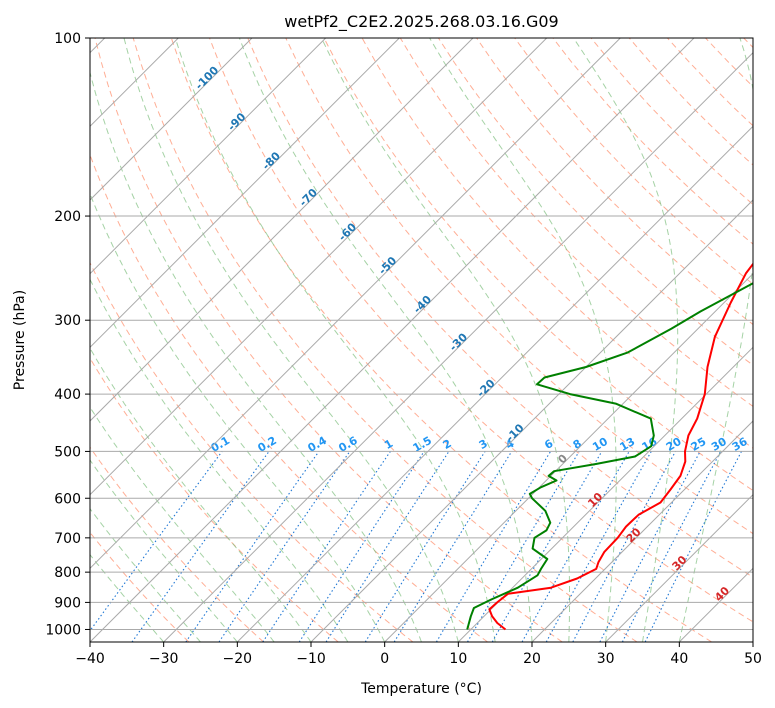  Describe the element at coordinates (753, 659) in the screenshot. I see `x-tick-label: 50` at that location.